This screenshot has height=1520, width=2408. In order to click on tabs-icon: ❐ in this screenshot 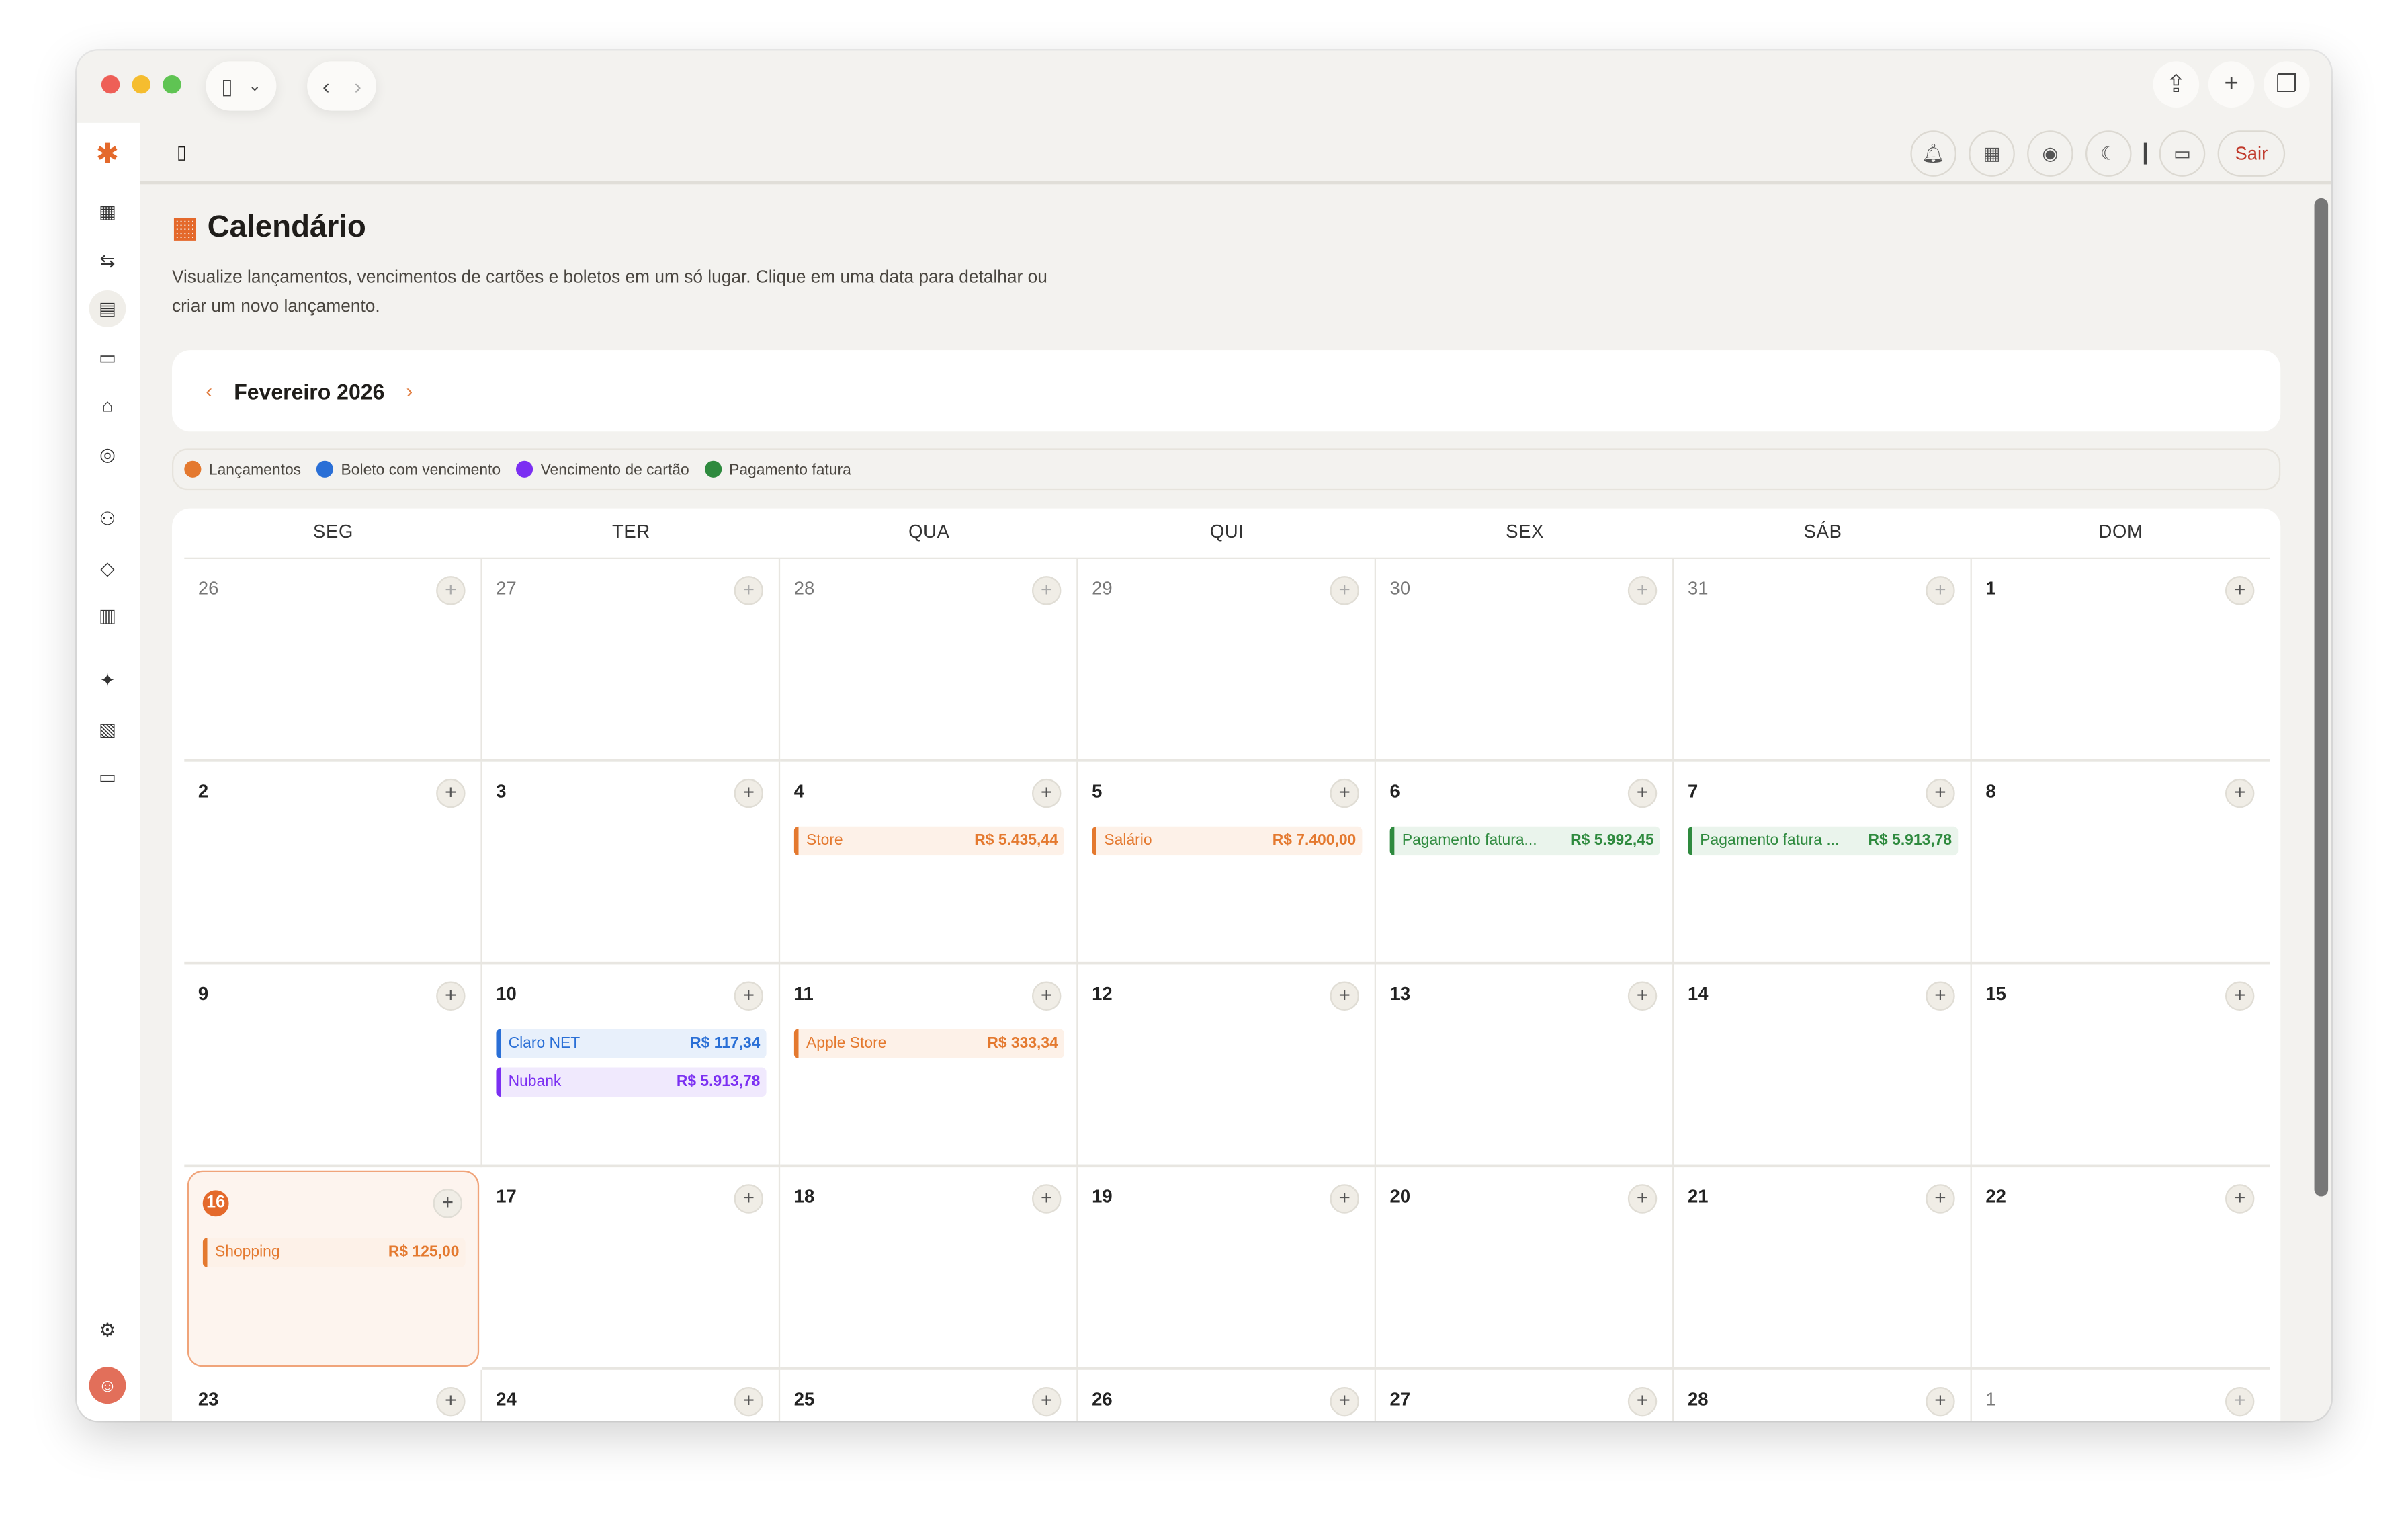, I will do `click(2287, 84)`.